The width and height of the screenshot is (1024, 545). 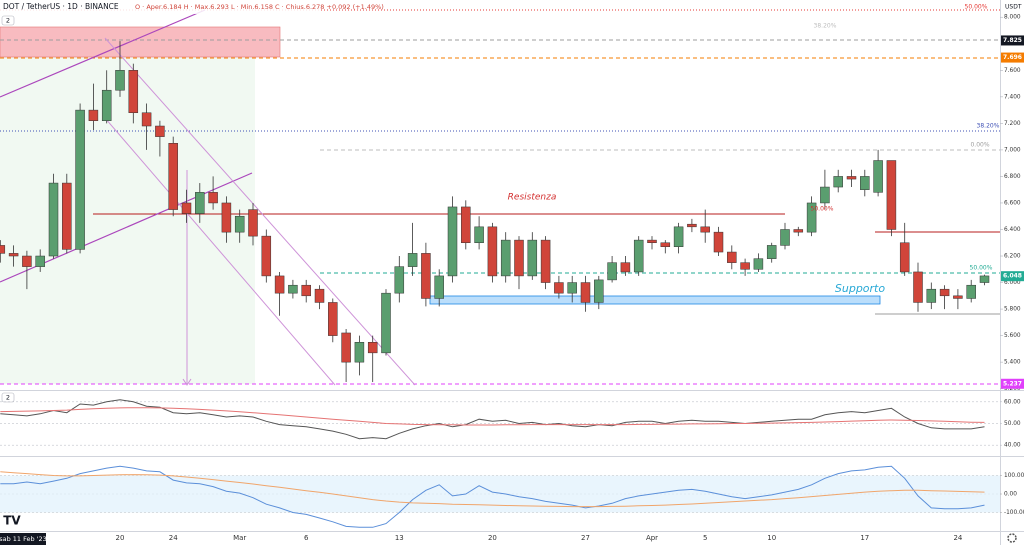 I want to click on logo: TV, so click(x=12, y=521).